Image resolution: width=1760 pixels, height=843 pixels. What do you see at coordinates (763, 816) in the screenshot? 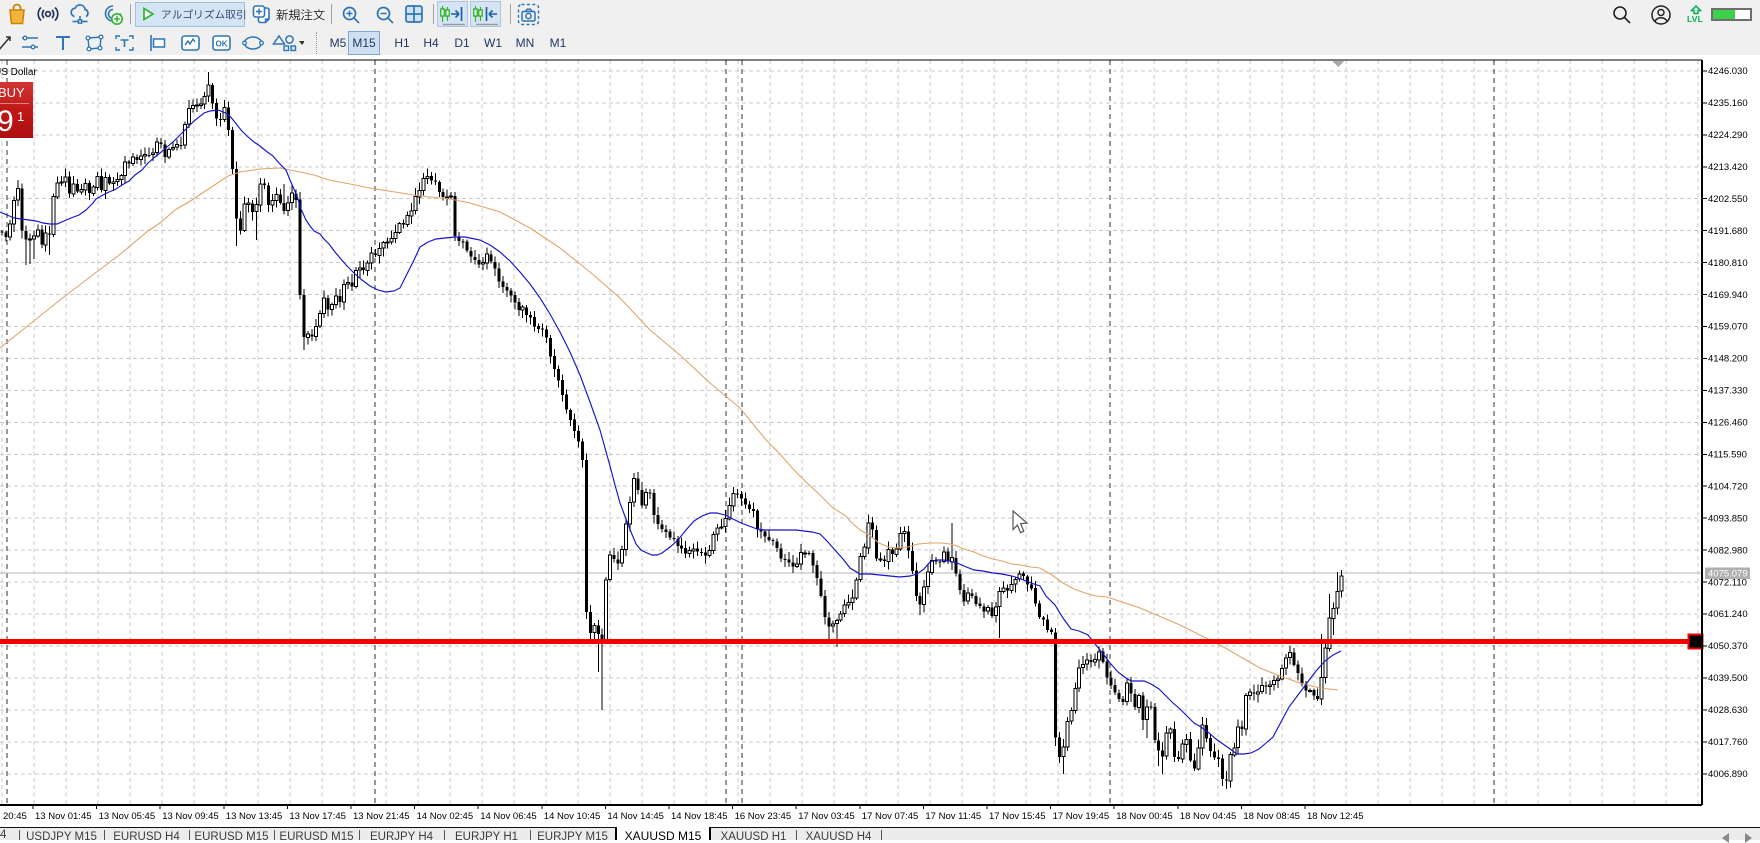
I see `svg-text: 16 Nov 23:45` at bounding box center [763, 816].